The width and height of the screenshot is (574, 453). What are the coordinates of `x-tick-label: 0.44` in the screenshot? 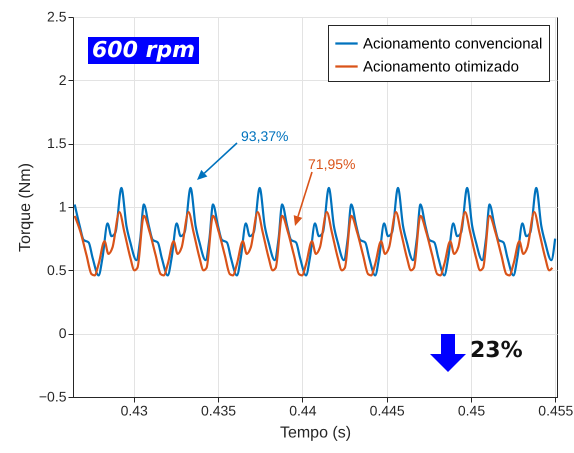 It's located at (303, 410).